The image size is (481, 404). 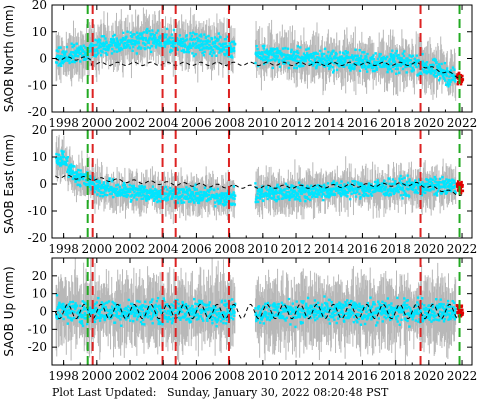 What do you see at coordinates (37, 85) in the screenshot?
I see `y-tick-label: -10` at bounding box center [37, 85].